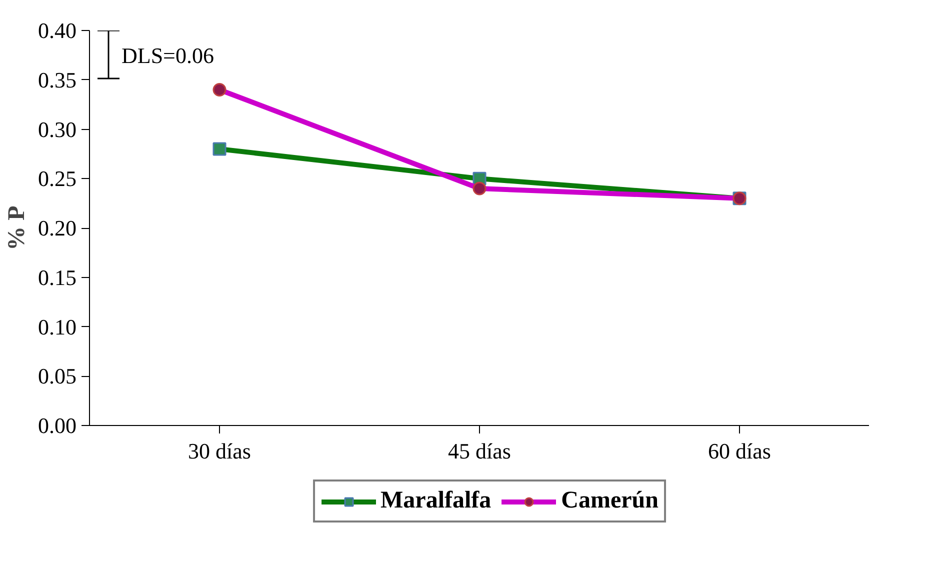  What do you see at coordinates (57, 425) in the screenshot?
I see `y-tick-label: 0.00` at bounding box center [57, 425].